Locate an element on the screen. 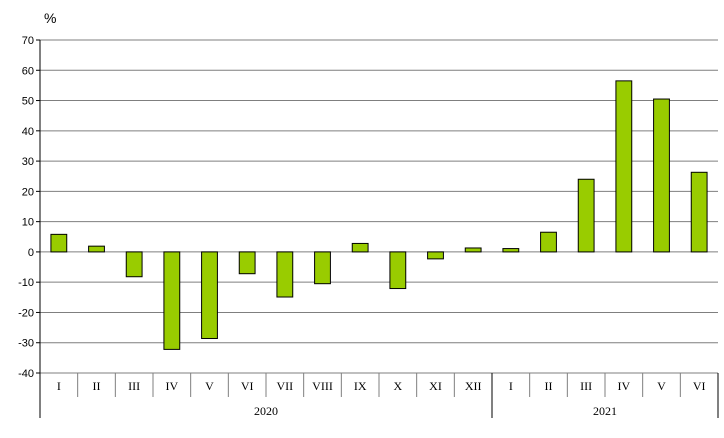  y-tick-label: 30 is located at coordinates (28, 162).